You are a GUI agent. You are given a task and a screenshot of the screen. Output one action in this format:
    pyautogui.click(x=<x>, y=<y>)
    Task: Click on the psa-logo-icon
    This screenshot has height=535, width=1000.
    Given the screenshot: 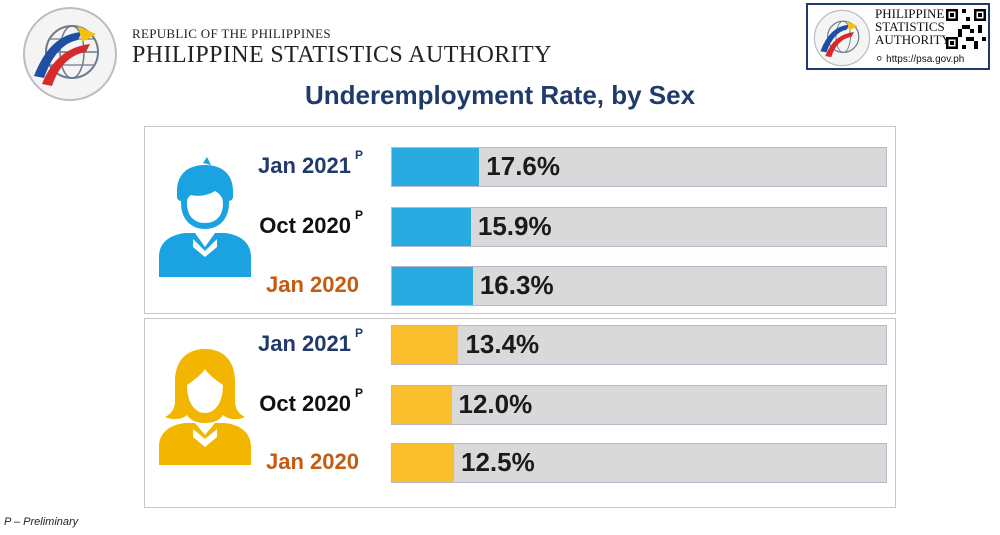 What is the action you would take?
    pyautogui.click(x=70, y=54)
    